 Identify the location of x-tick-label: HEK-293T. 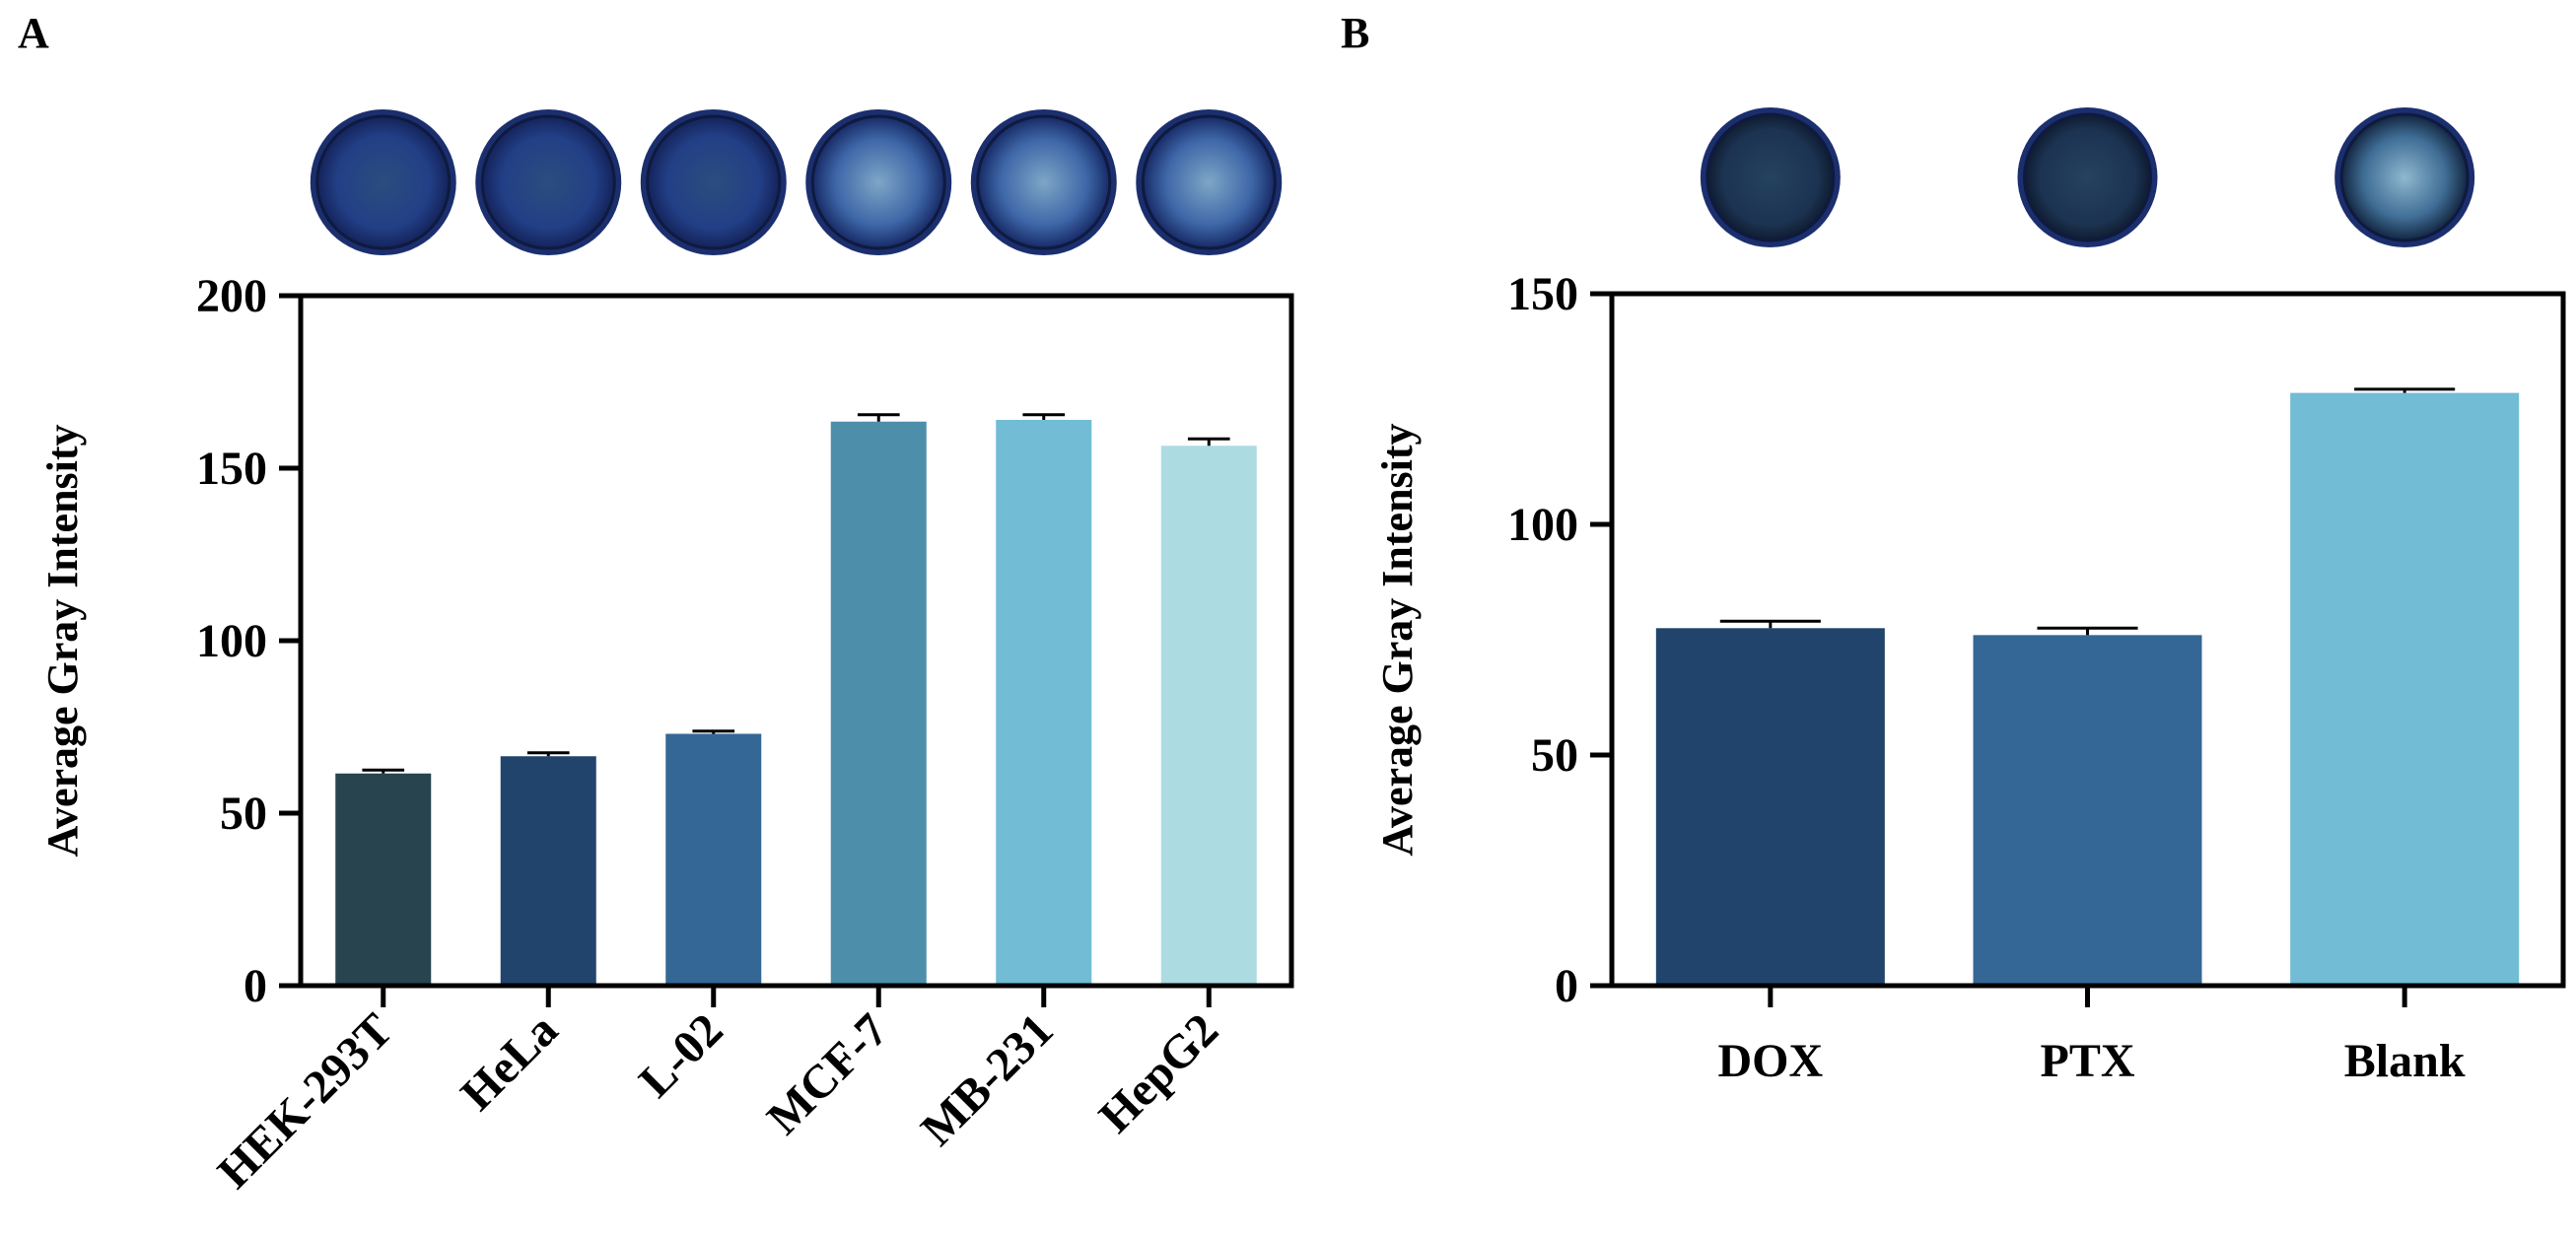
(305, 1101).